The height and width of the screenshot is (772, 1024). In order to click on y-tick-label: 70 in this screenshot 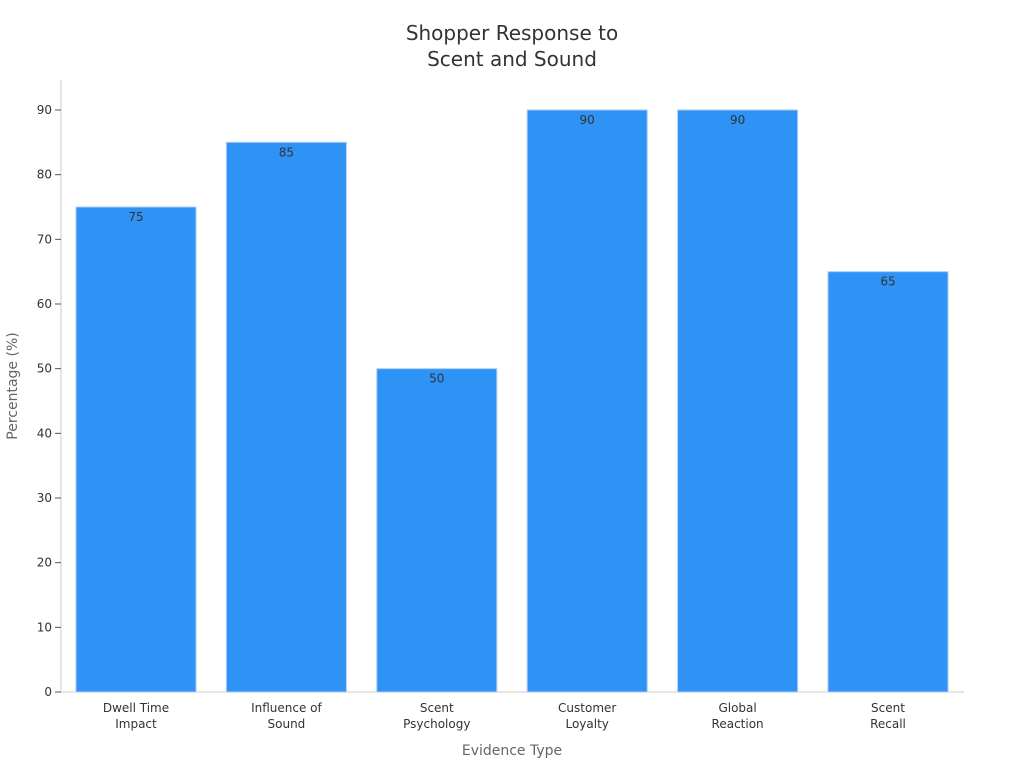, I will do `click(44, 239)`.